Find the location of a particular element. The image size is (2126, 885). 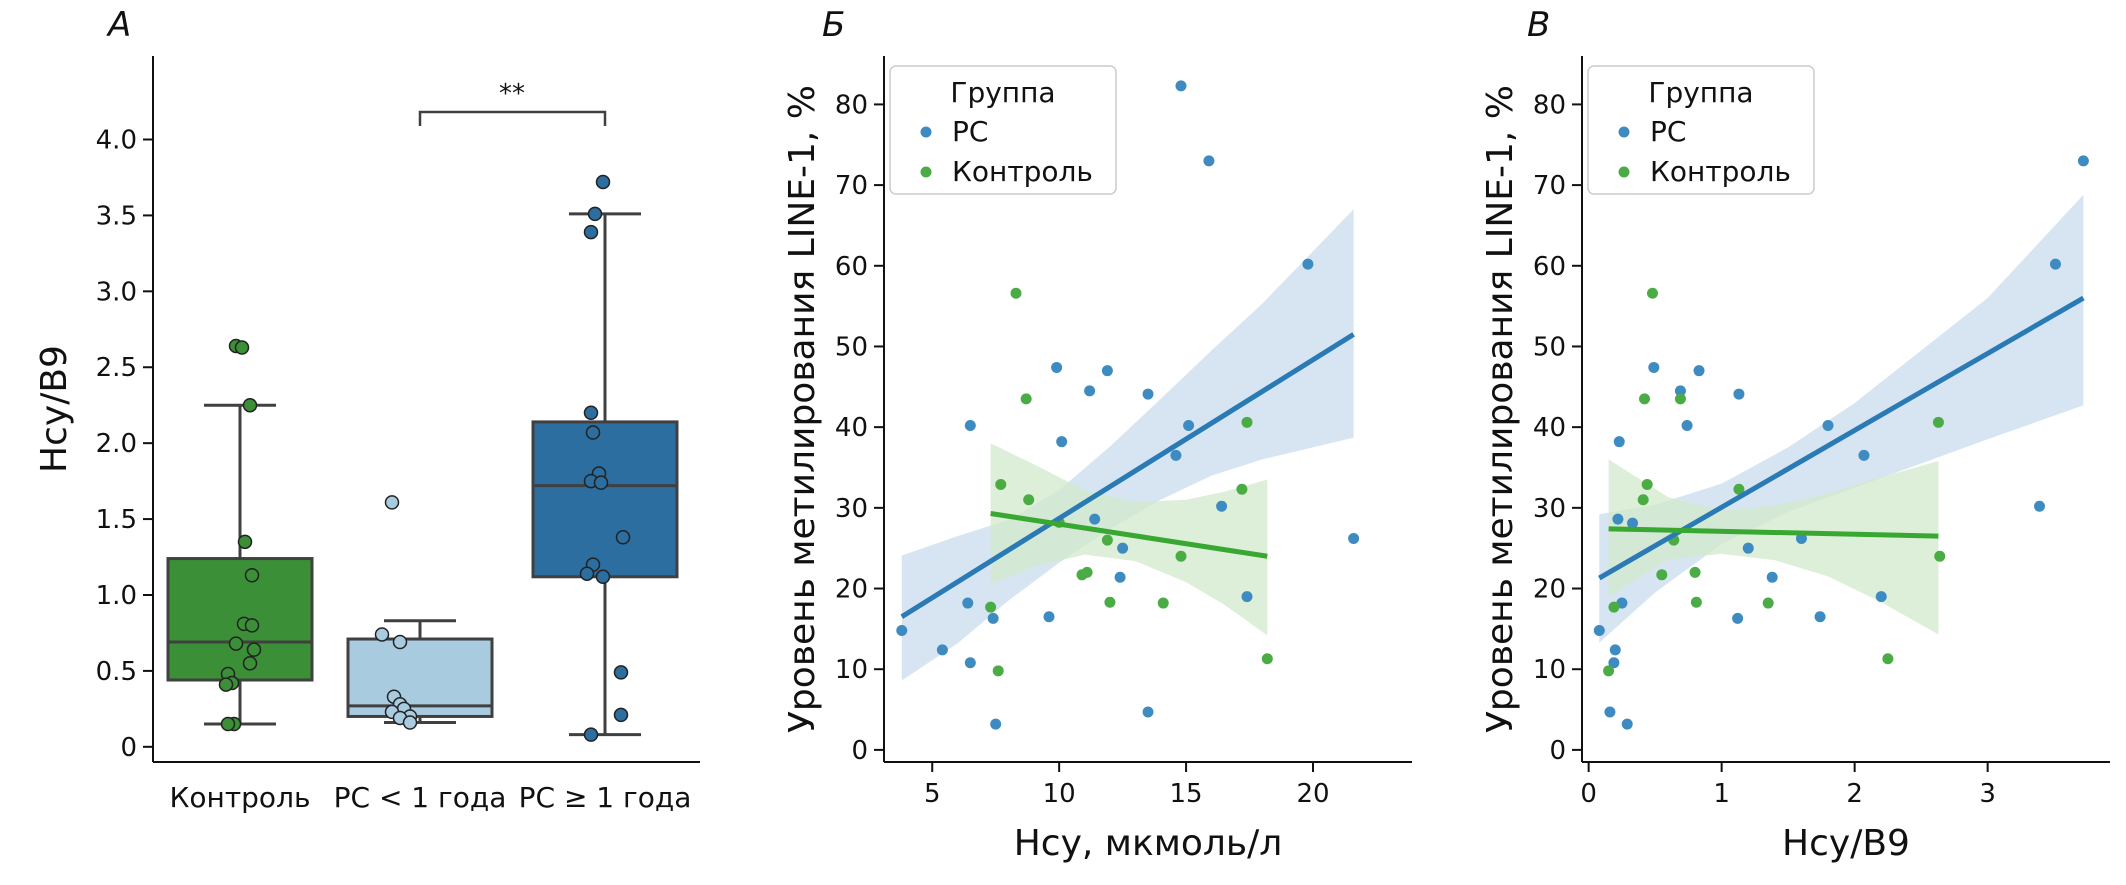

category-label: РС ≥ 1 года is located at coordinates (605, 797).